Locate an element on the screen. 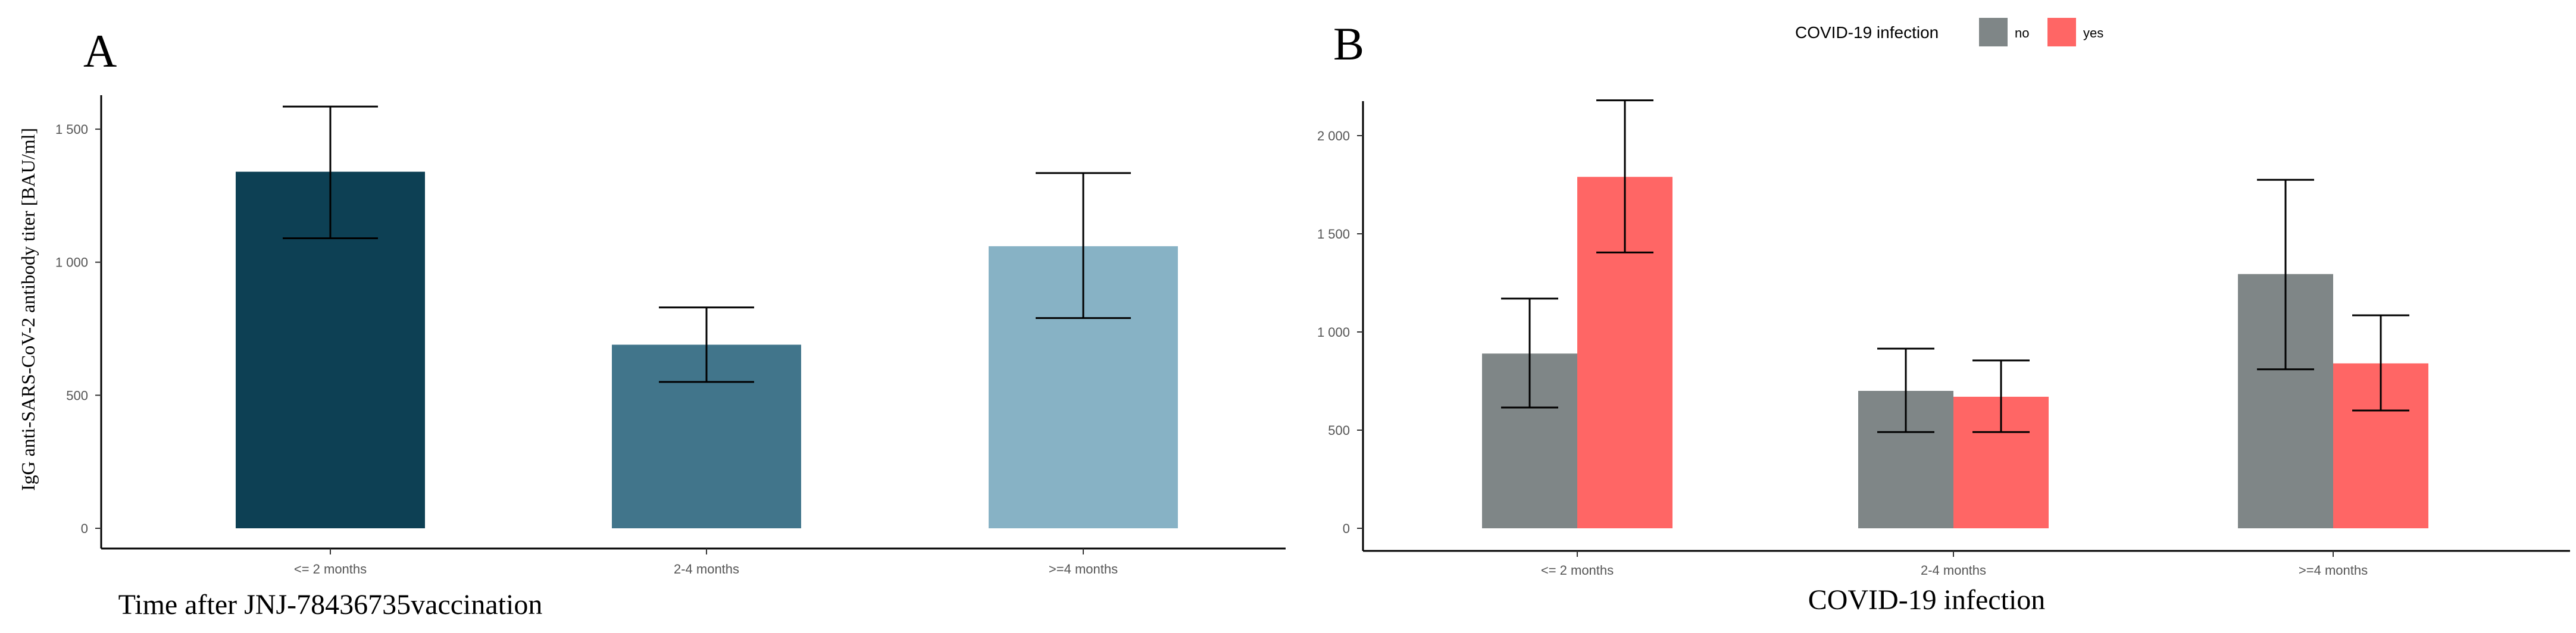 The width and height of the screenshot is (2576, 633). legend-label-no: no is located at coordinates (2022, 33).